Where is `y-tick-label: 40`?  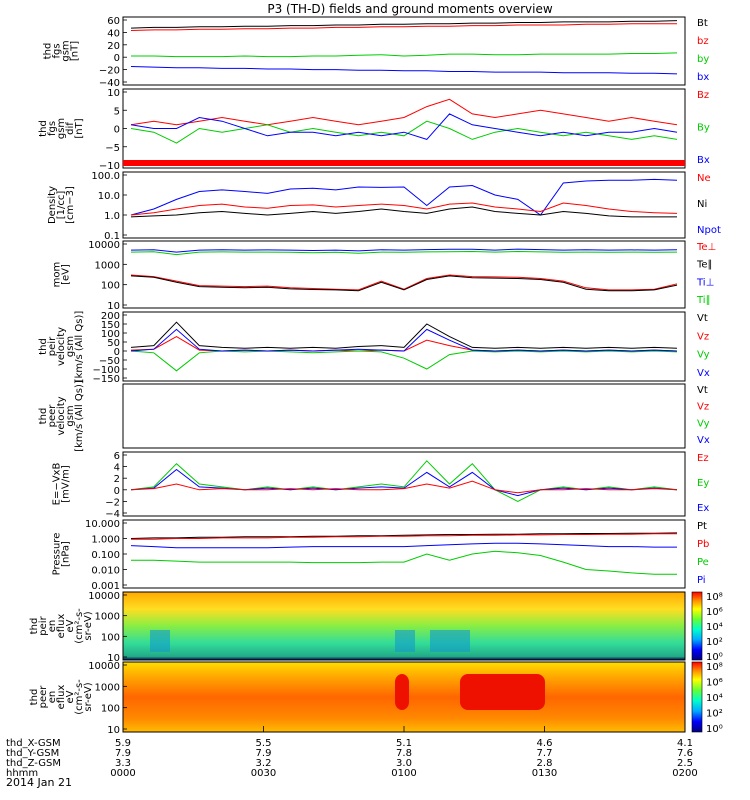 y-tick-label: 40 is located at coordinates (113, 33).